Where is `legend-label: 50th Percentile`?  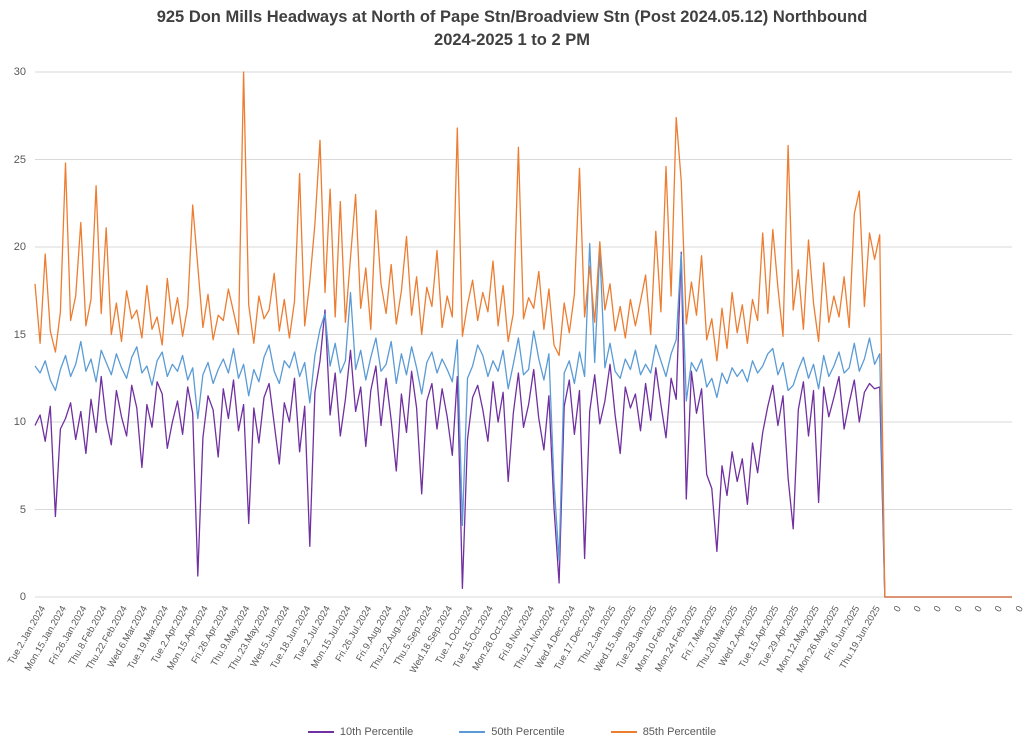 legend-label: 50th Percentile is located at coordinates (528, 732).